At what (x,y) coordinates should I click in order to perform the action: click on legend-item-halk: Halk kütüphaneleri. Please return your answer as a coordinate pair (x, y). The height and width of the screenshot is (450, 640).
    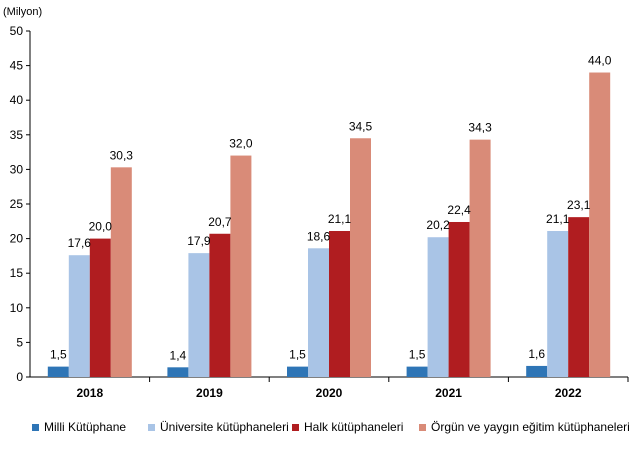
    Looking at the image, I should click on (347, 427).